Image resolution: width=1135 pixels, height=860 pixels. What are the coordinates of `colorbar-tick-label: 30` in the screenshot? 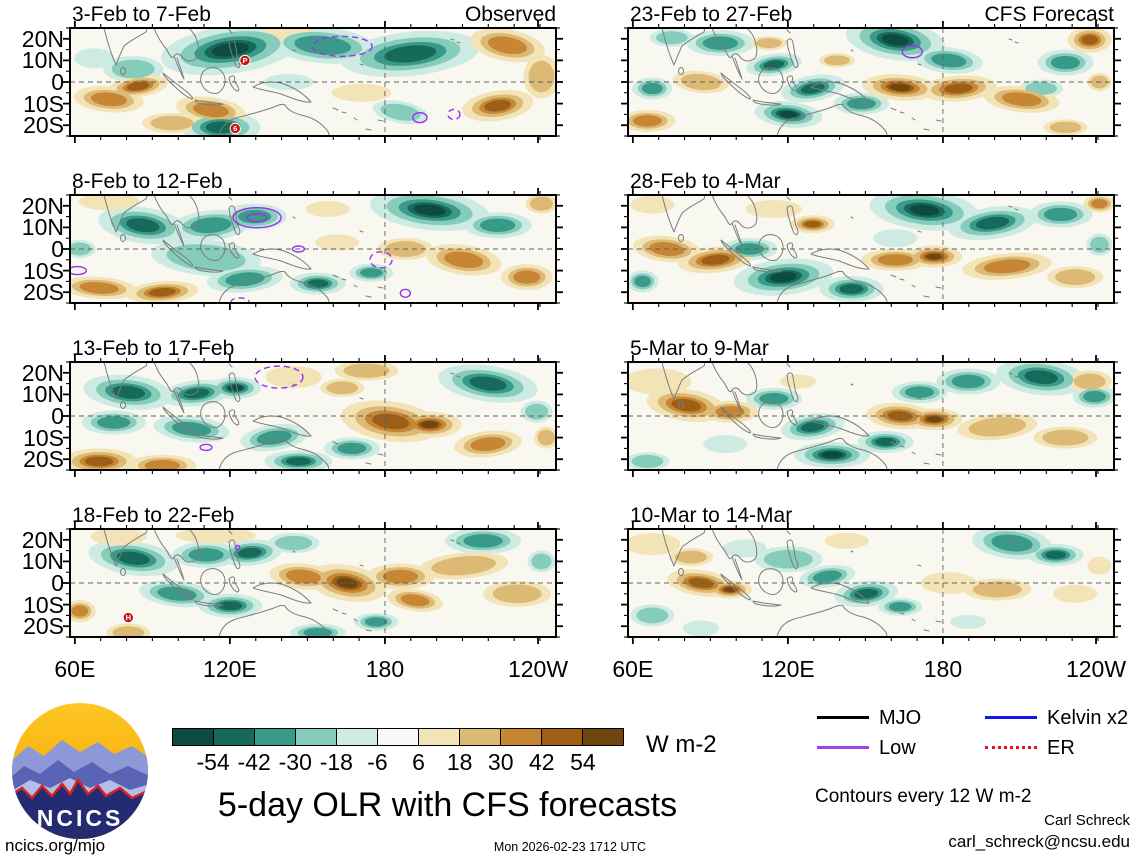 It's located at (500, 762).